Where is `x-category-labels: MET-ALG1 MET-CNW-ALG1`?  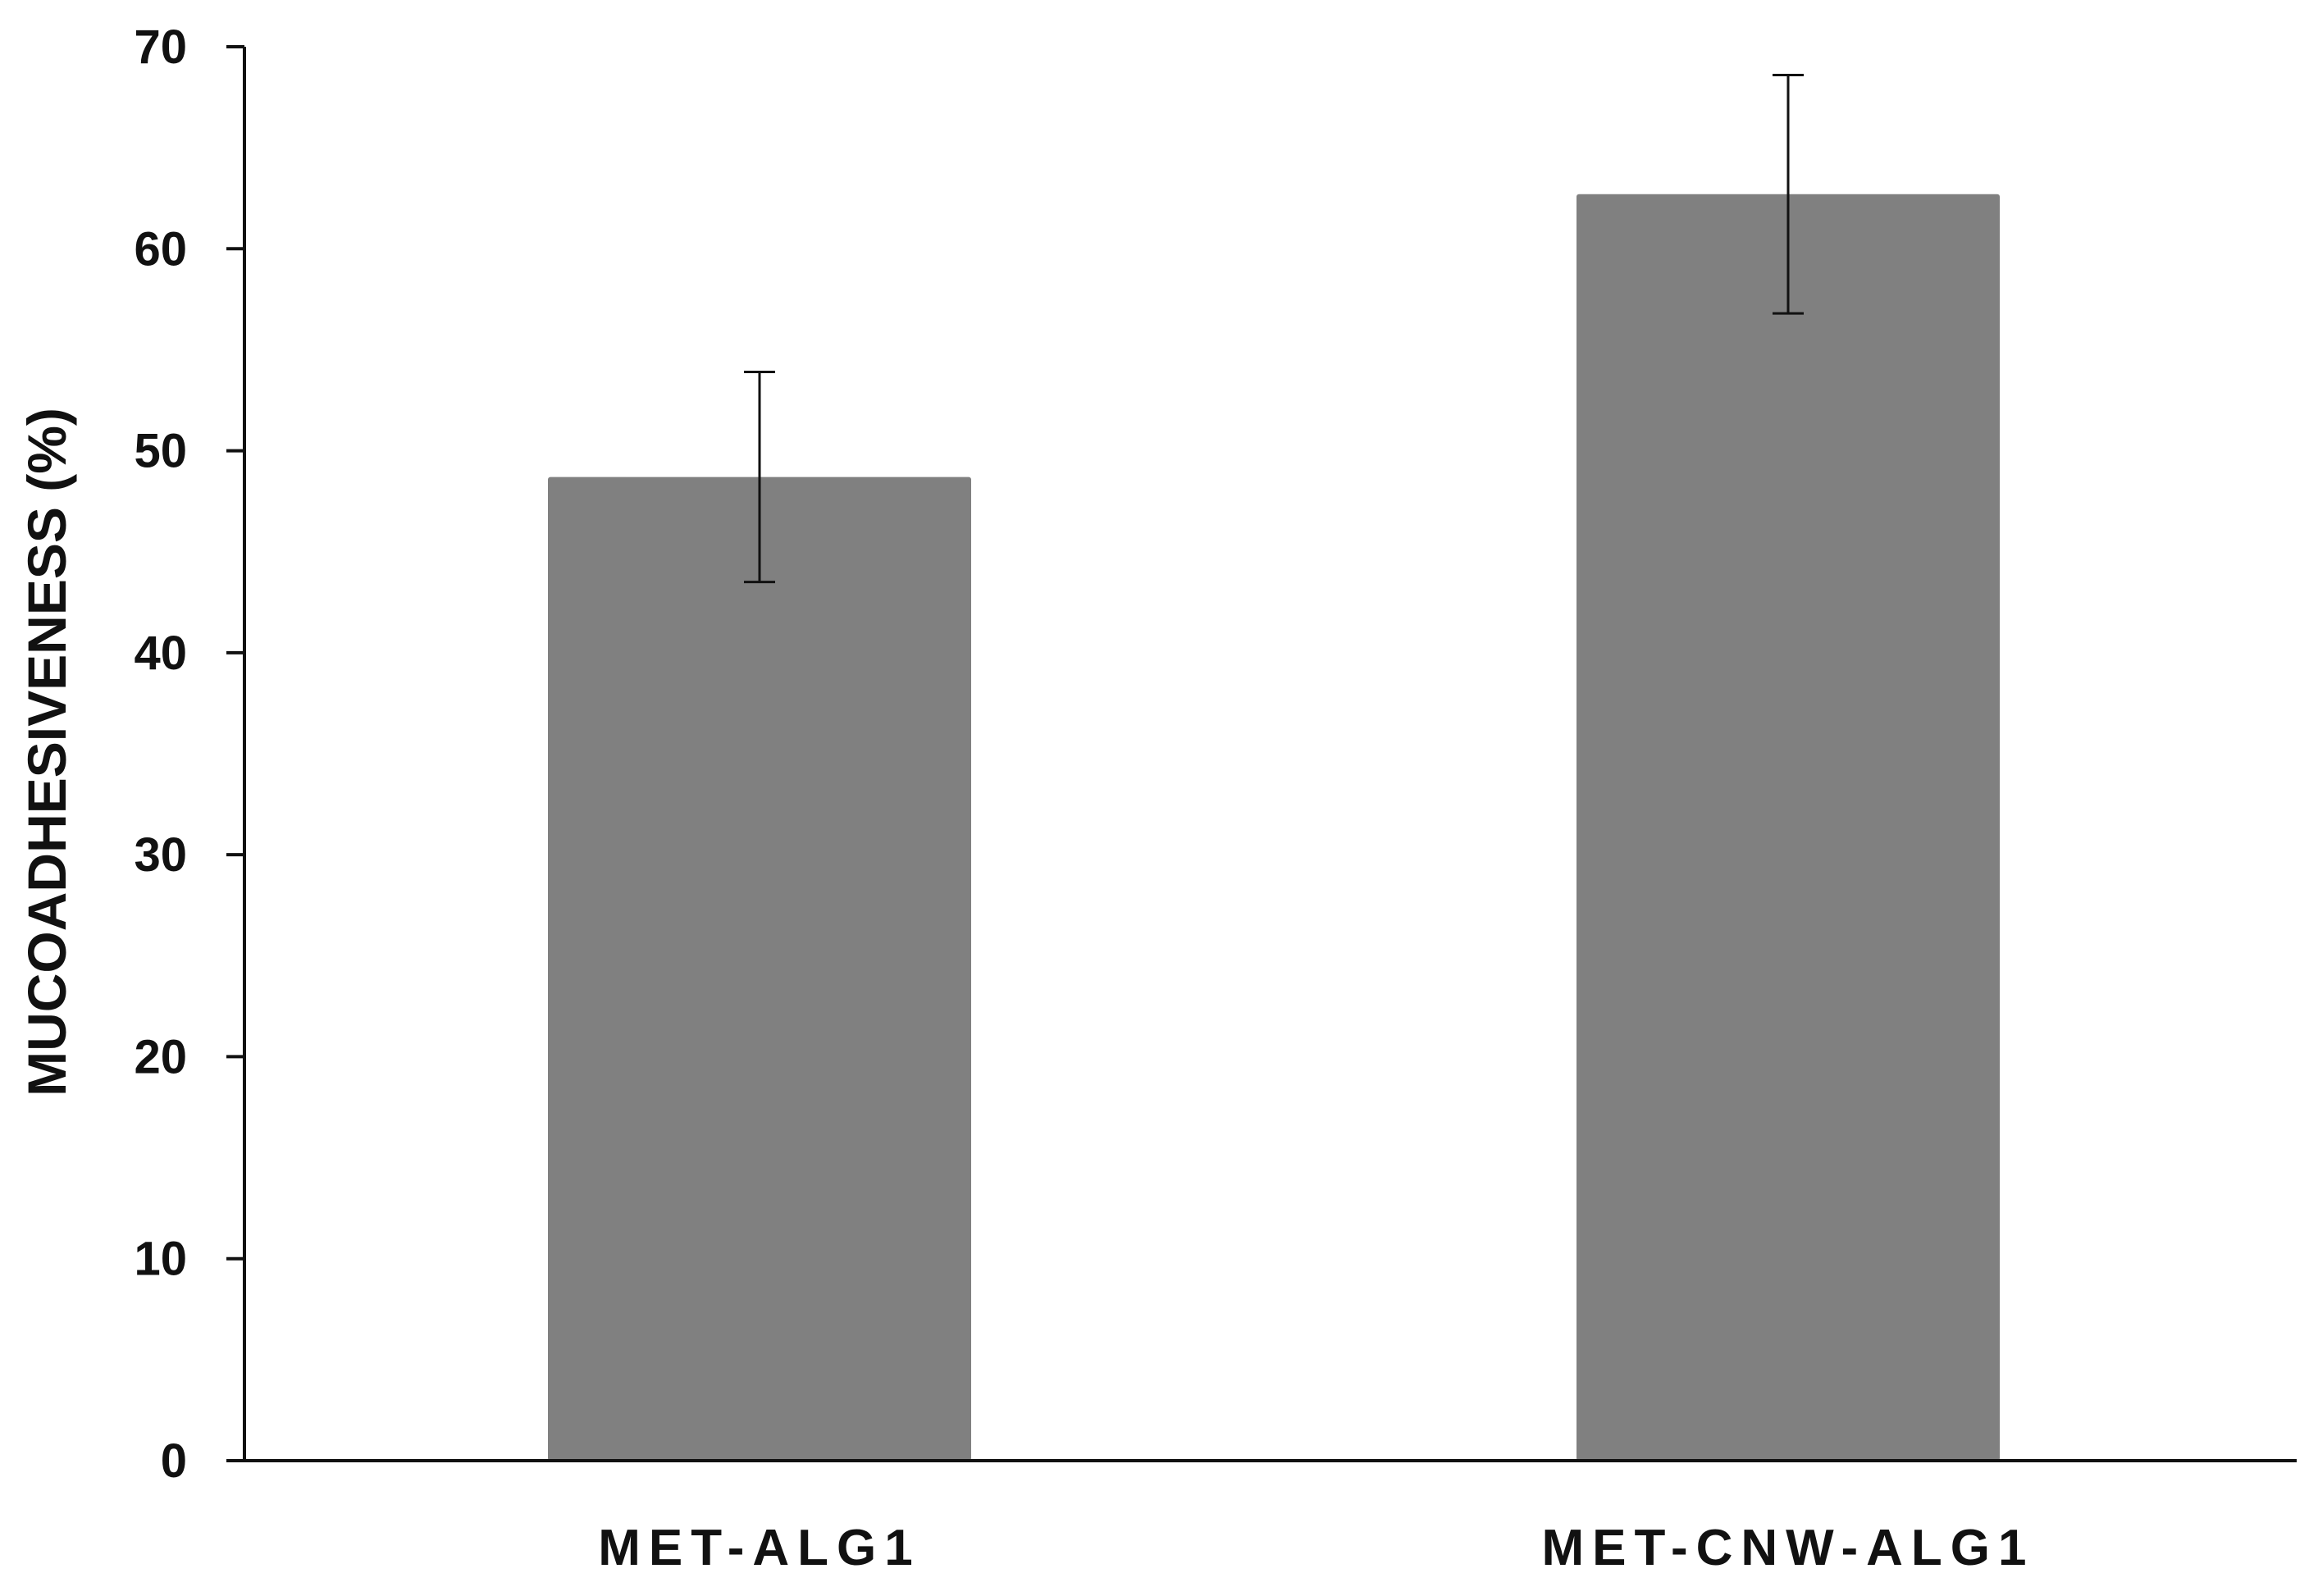
x-category-labels: MET-ALG1 MET-CNW-ALG1 is located at coordinates (1316, 1548).